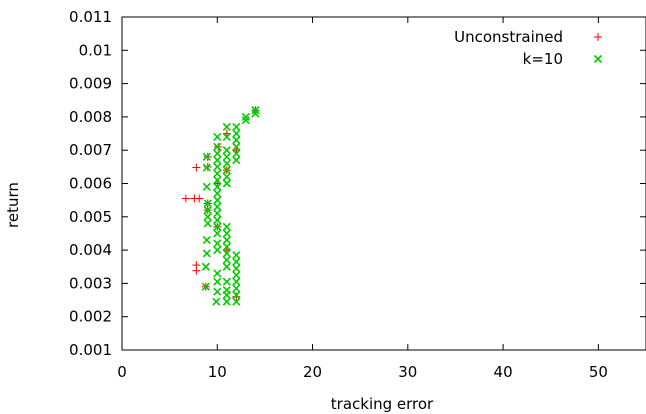 Image resolution: width=646 pixels, height=414 pixels. I want to click on data-points, so click(220, 206).